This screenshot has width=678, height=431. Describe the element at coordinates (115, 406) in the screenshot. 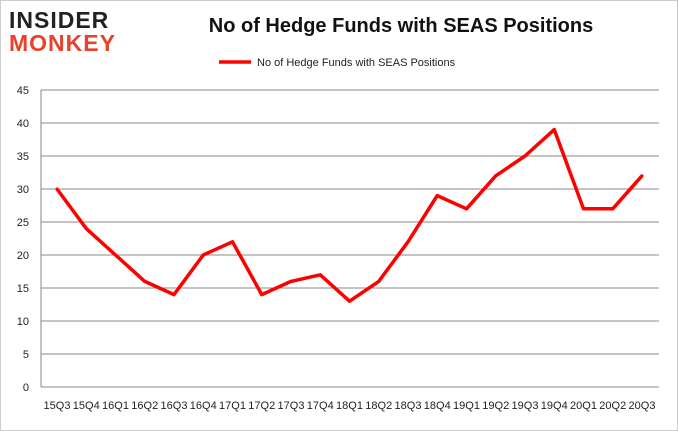

I see `x-tick-label: 16Q1` at that location.